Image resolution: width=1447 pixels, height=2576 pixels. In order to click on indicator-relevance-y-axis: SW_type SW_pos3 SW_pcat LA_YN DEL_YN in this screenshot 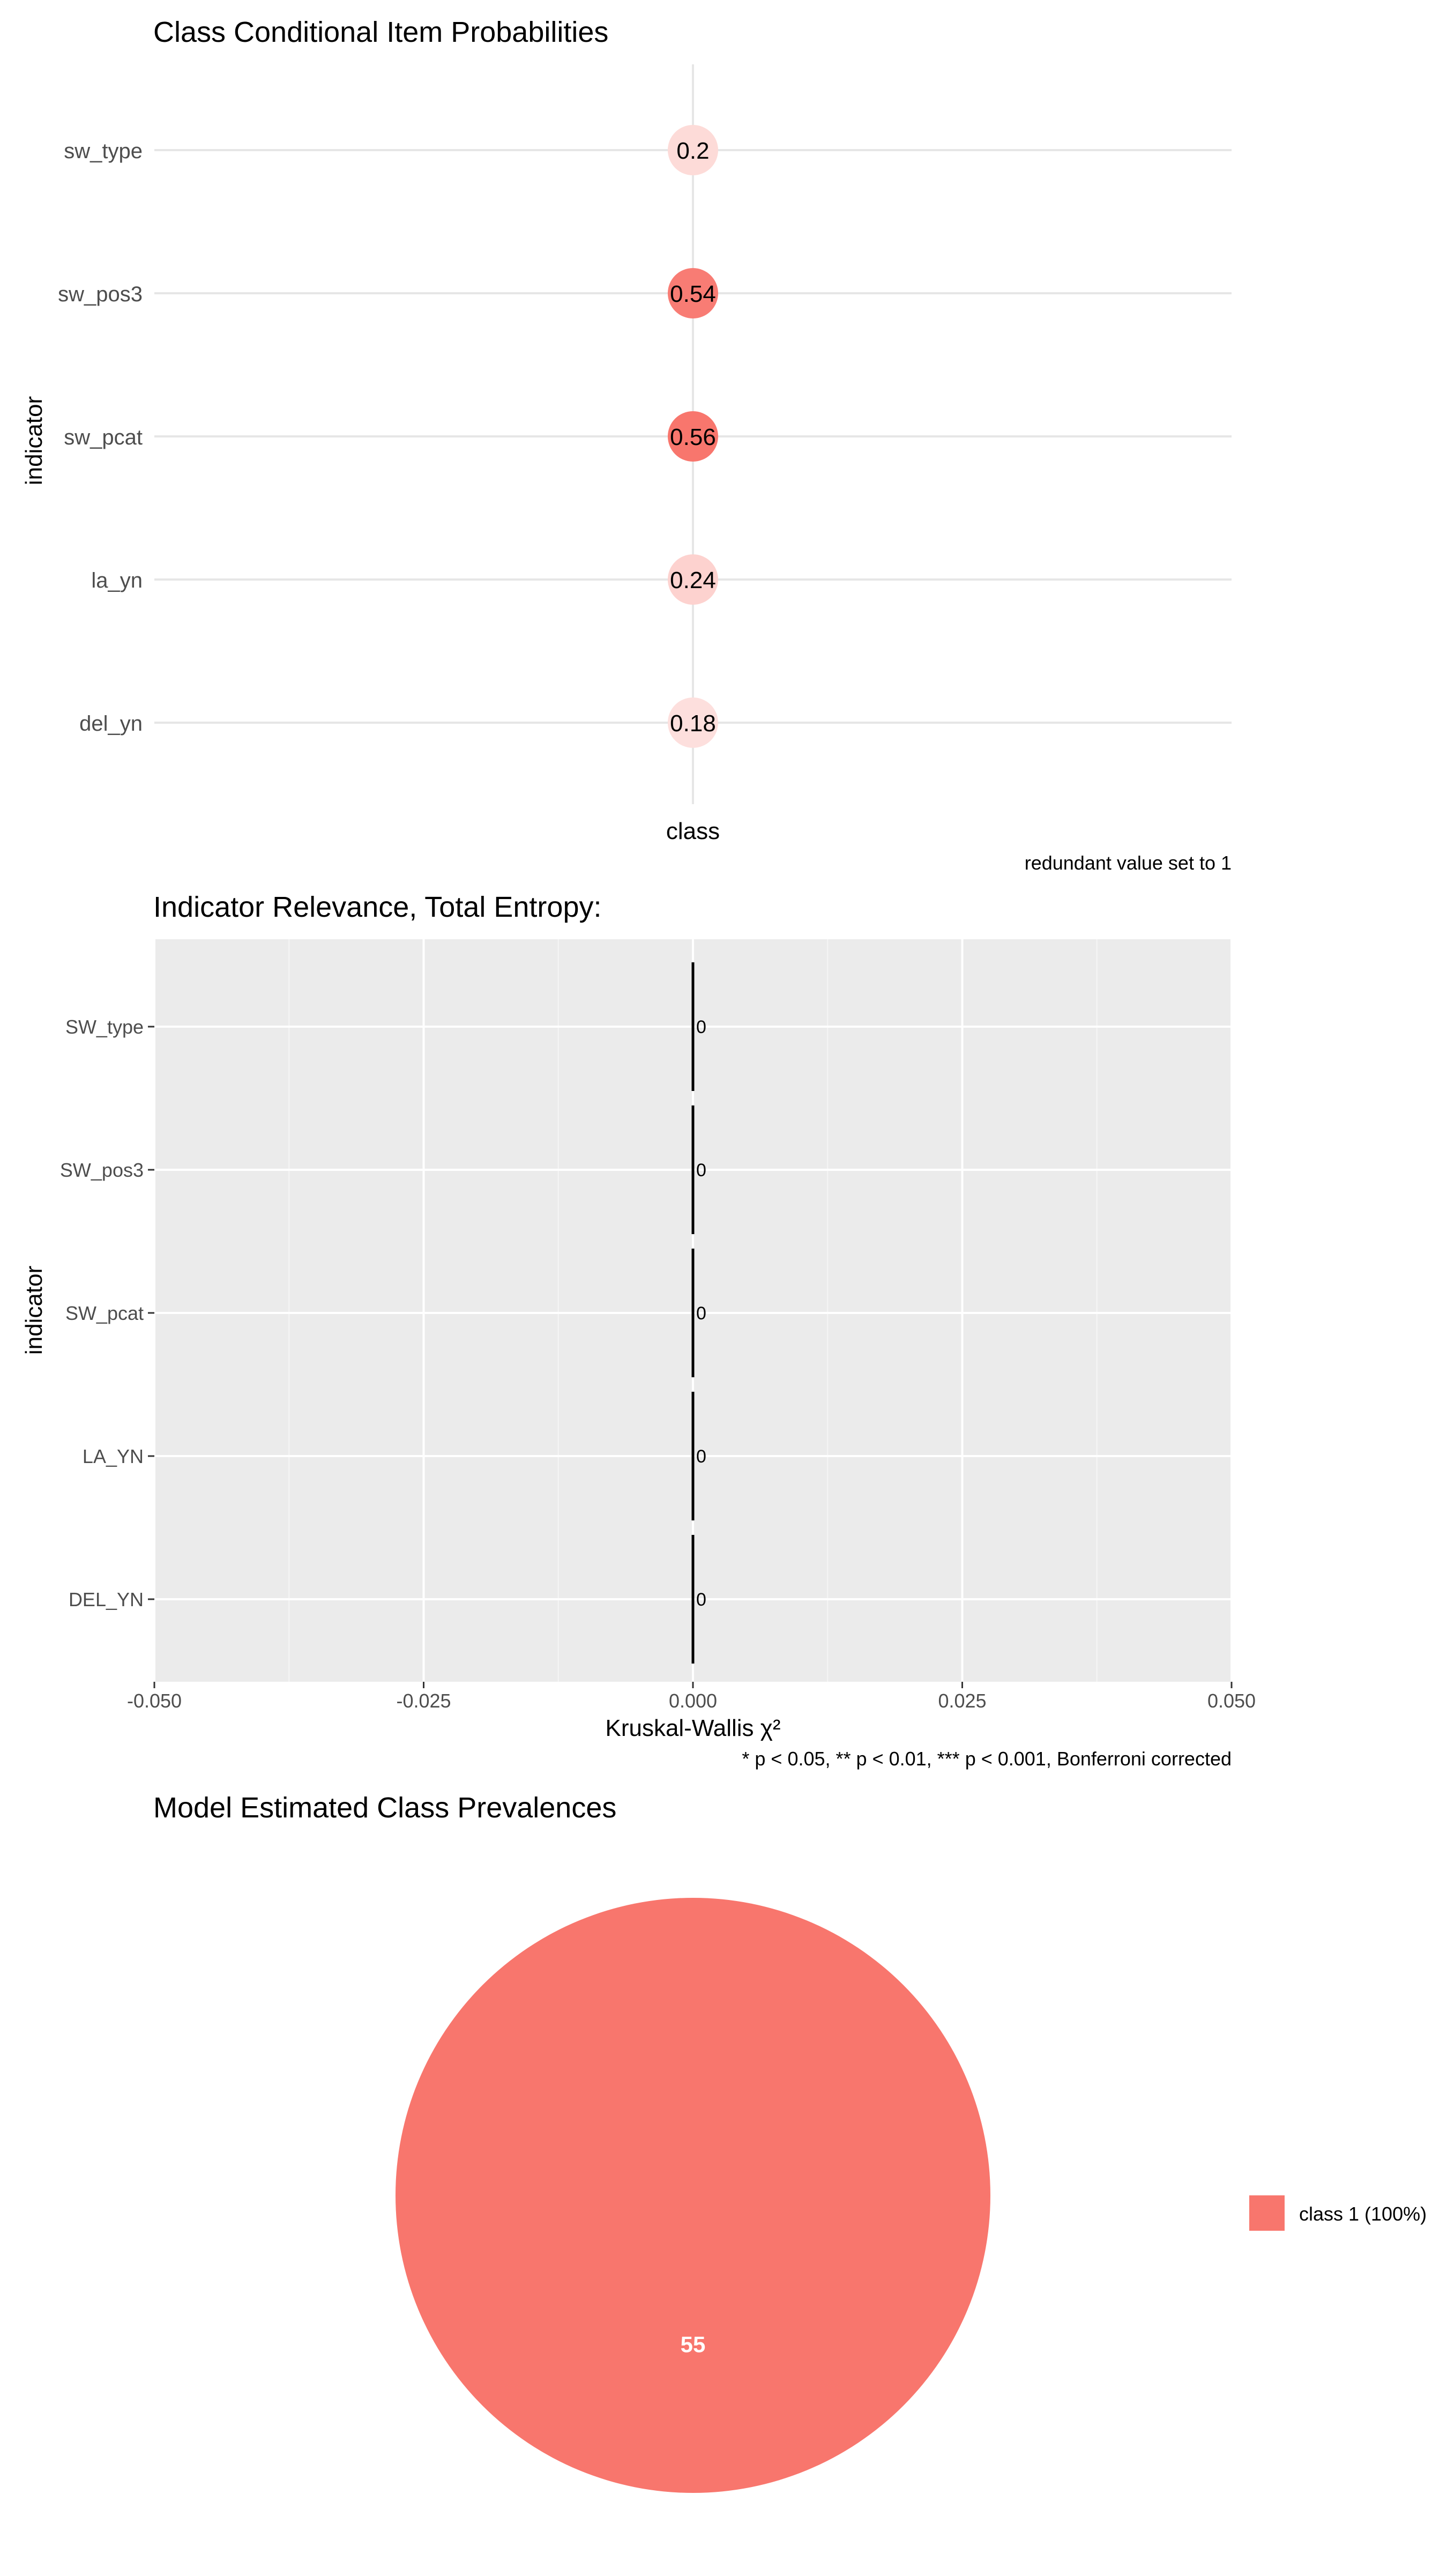, I will do `click(107, 1313)`.